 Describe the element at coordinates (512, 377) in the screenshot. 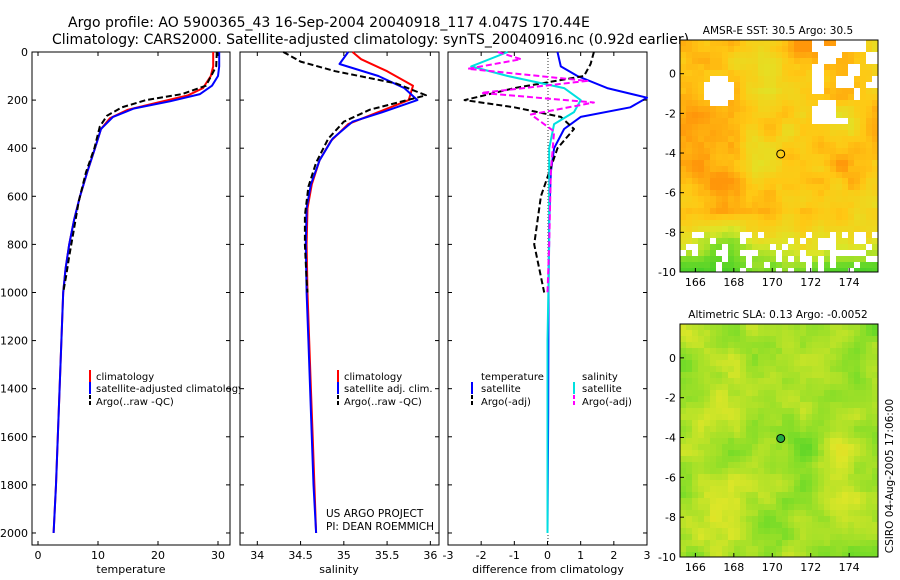

I see `legend-heading-temperature: temperature` at that location.